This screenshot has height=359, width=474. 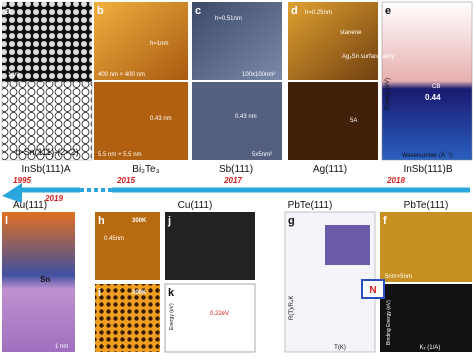 I want to click on annotation: h=0.25nm, so click(x=318, y=13).